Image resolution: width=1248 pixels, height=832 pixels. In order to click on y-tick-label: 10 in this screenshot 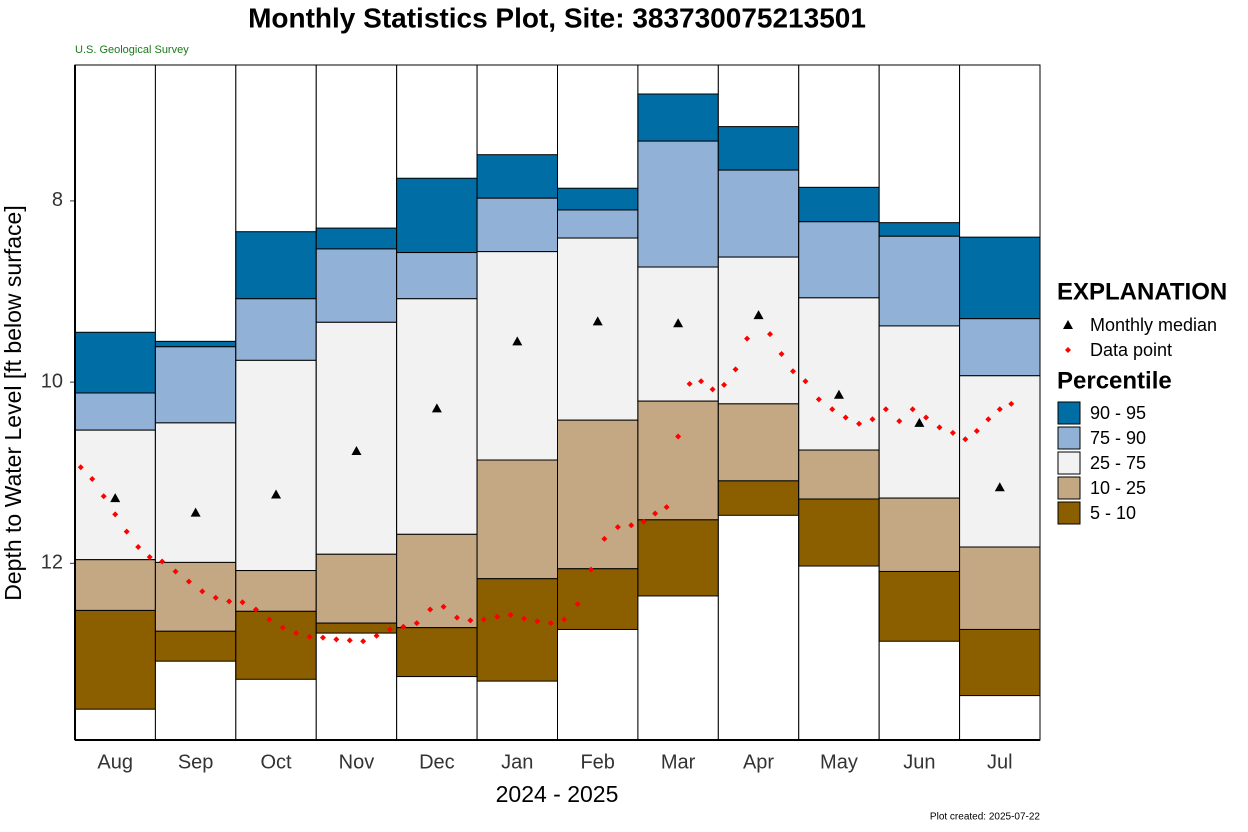, I will do `click(52, 381)`.